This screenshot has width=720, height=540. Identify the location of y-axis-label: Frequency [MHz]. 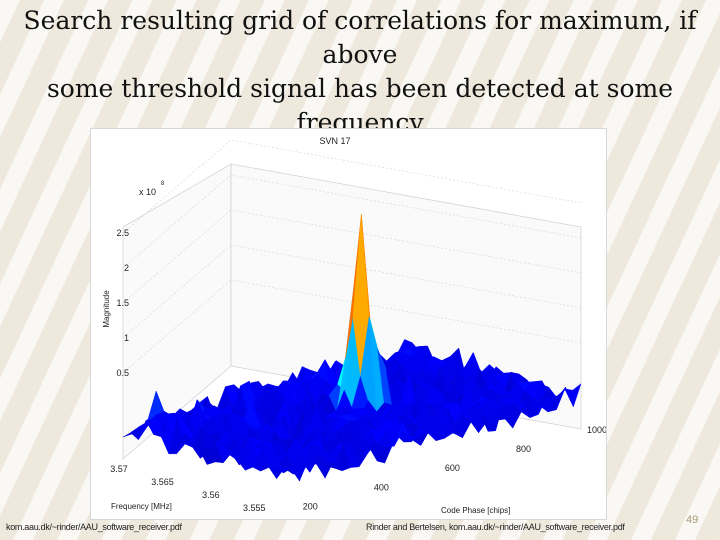
(141, 506).